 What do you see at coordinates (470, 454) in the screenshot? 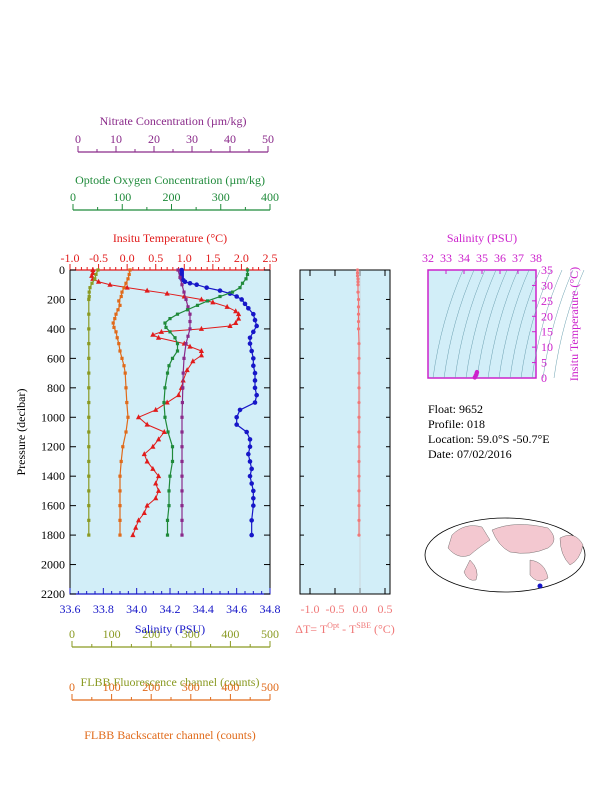
I see `date: Date: 07/02/2016` at bounding box center [470, 454].